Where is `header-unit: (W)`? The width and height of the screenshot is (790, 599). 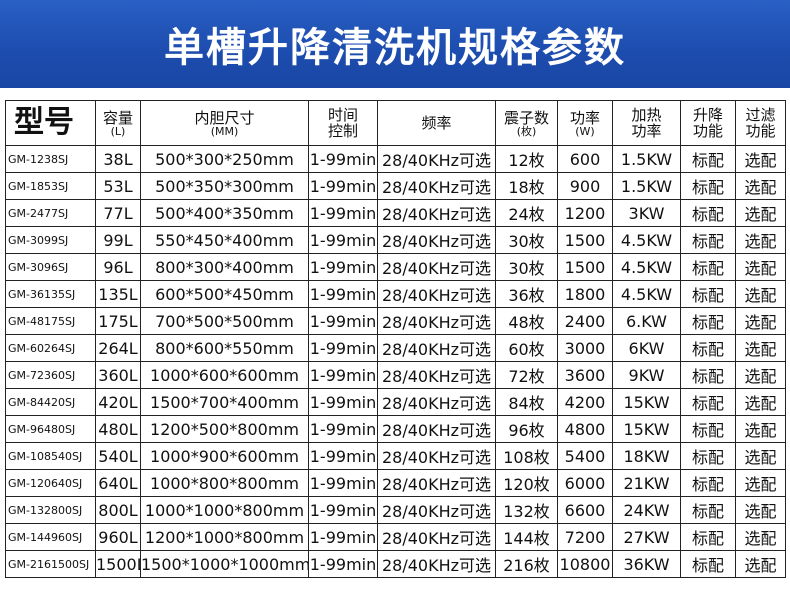 header-unit: (W) is located at coordinates (585, 131).